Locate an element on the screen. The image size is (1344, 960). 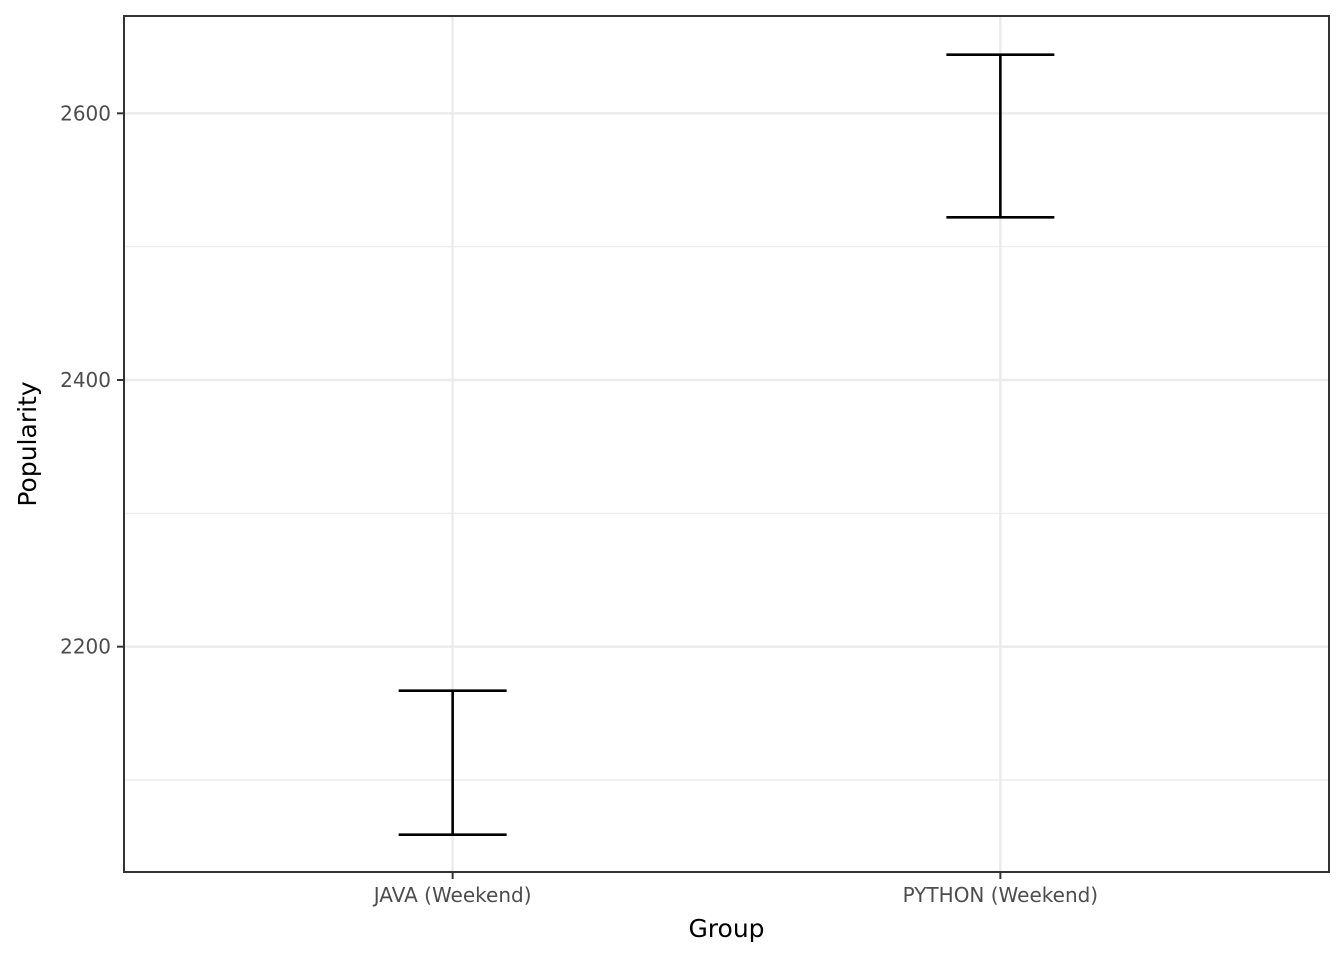
x-tick-label: JAVA (Weekend) is located at coordinates (452, 895).